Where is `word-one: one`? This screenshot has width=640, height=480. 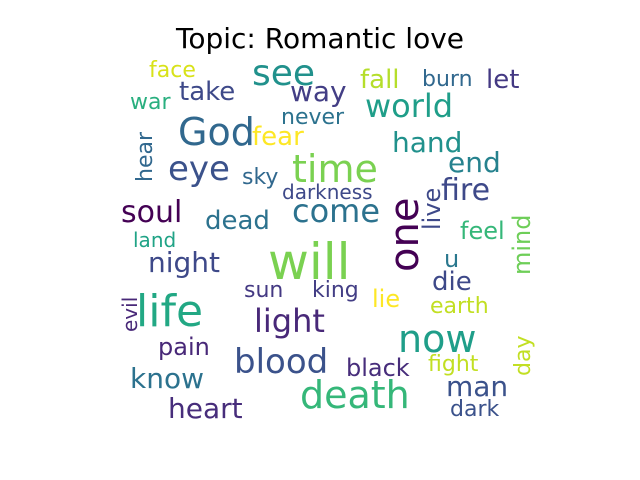 word-one: one is located at coordinates (405, 235).